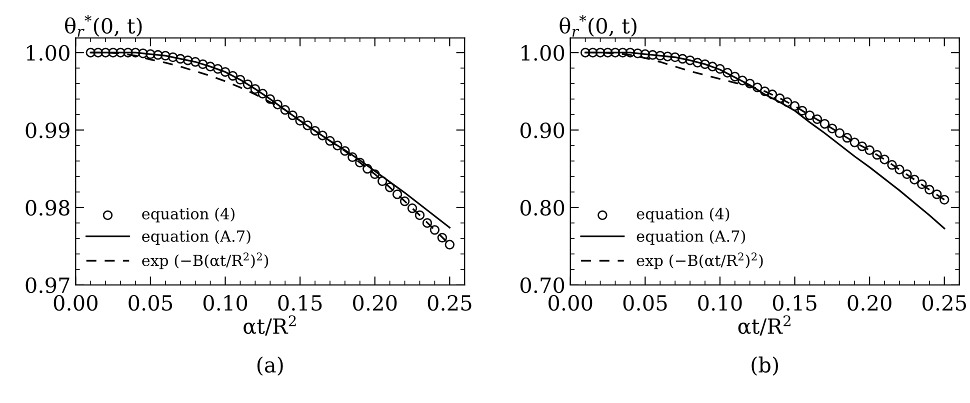 The width and height of the screenshot is (970, 403). What do you see at coordinates (542, 130) in the screenshot?
I see `y-tick-label: 0.90` at bounding box center [542, 130].